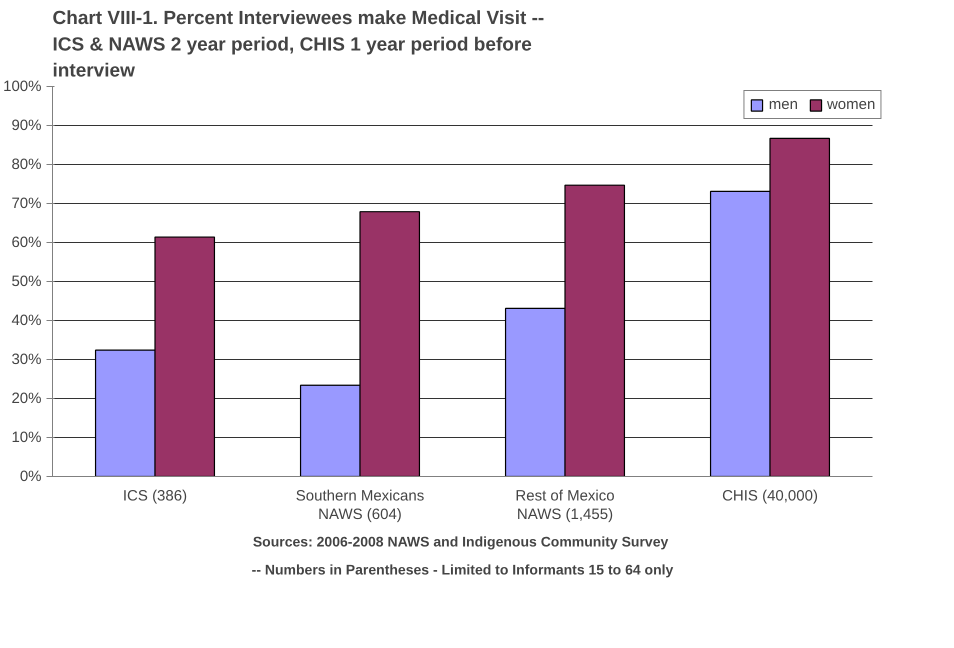 Image resolution: width=954 pixels, height=648 pixels. I want to click on legend-label: men, so click(783, 104).